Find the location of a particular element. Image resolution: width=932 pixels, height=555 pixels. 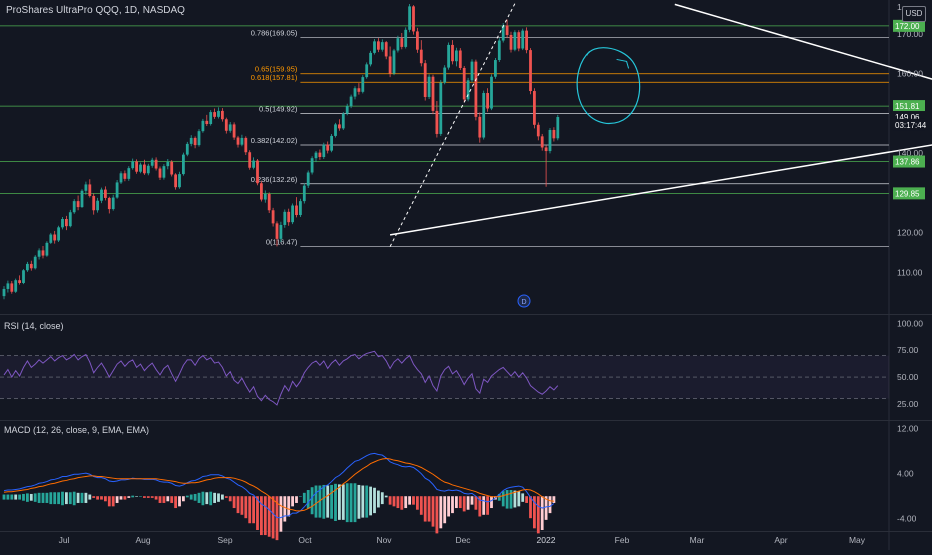

macd-signal-line is located at coordinates (278, 484).